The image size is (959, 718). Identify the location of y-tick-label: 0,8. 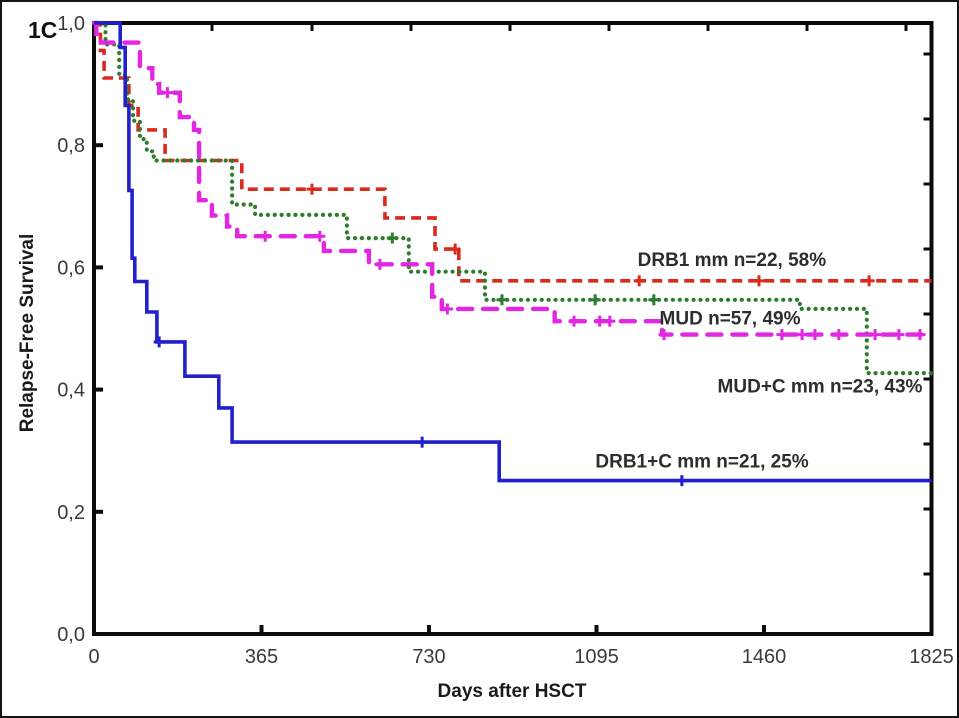
(71, 146).